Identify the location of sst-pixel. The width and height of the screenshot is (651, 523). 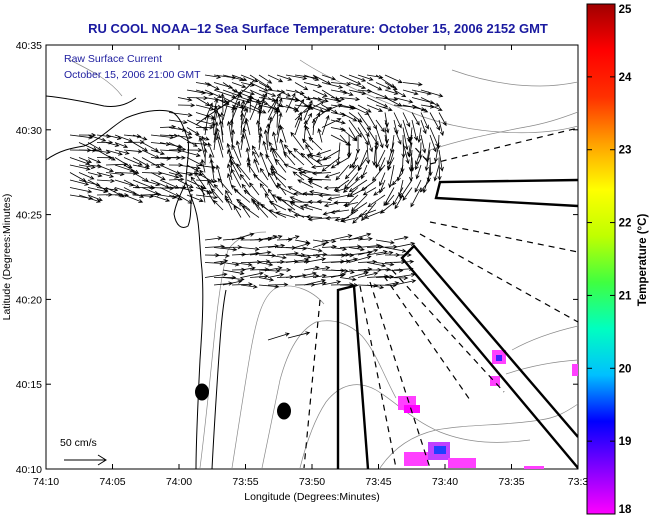
(462, 463).